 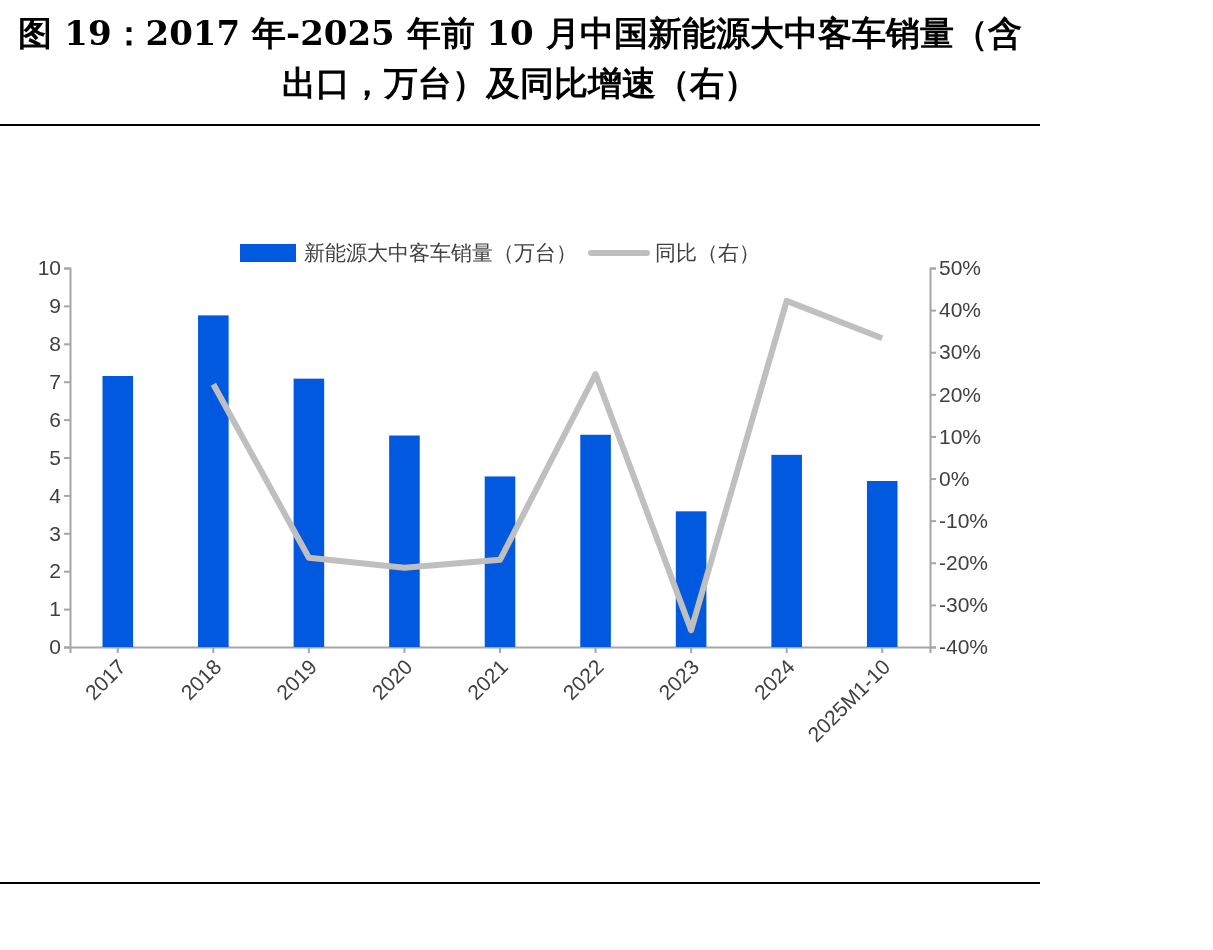 What do you see at coordinates (954, 478) in the screenshot?
I see `y2-tick-label: 0%` at bounding box center [954, 478].